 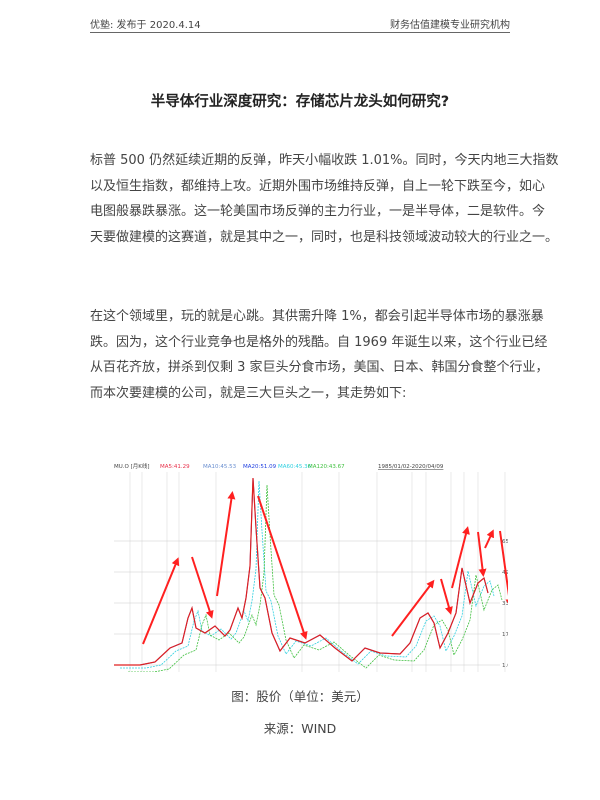 I want to click on chart-range-label: 1985/01/02-2020/04/09, so click(x=411, y=467).